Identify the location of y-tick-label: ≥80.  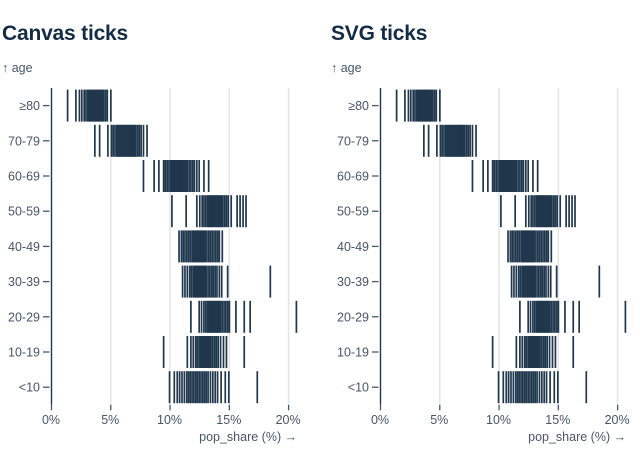
(358, 106).